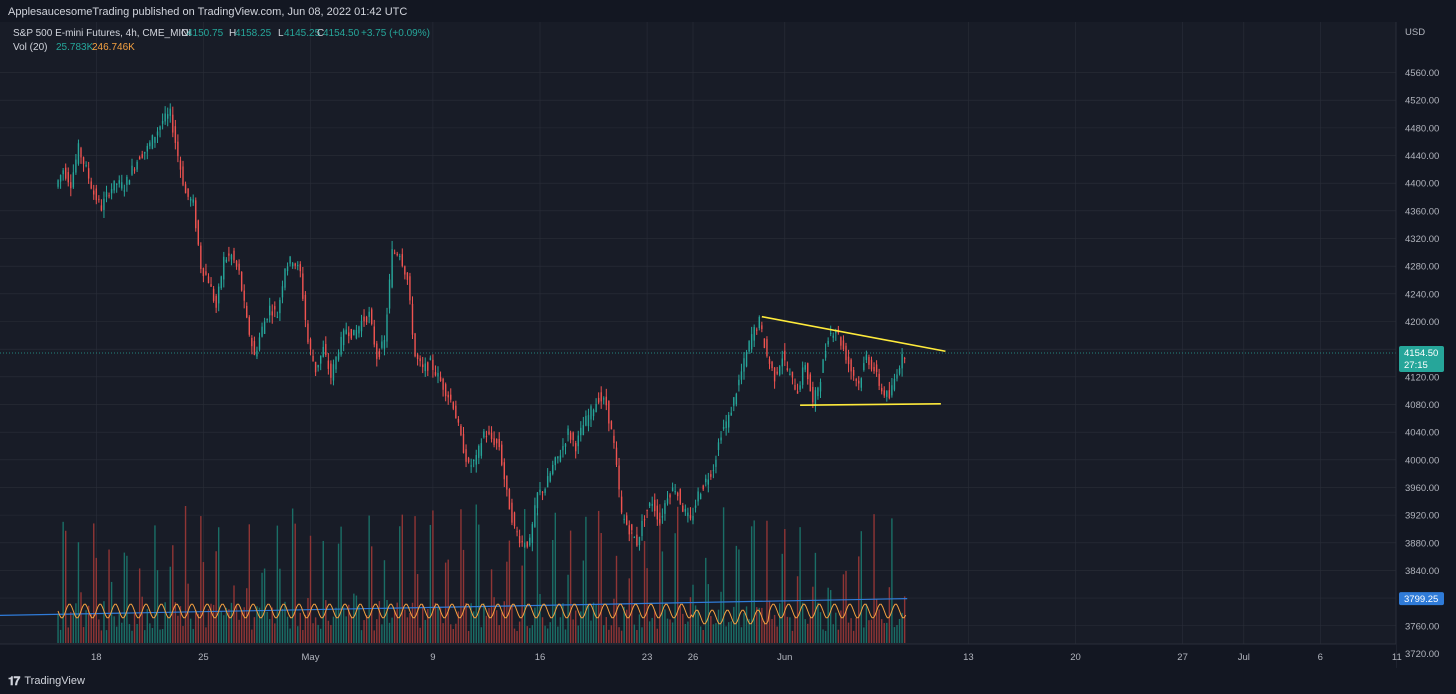  I want to click on trendlines, so click(853, 360).